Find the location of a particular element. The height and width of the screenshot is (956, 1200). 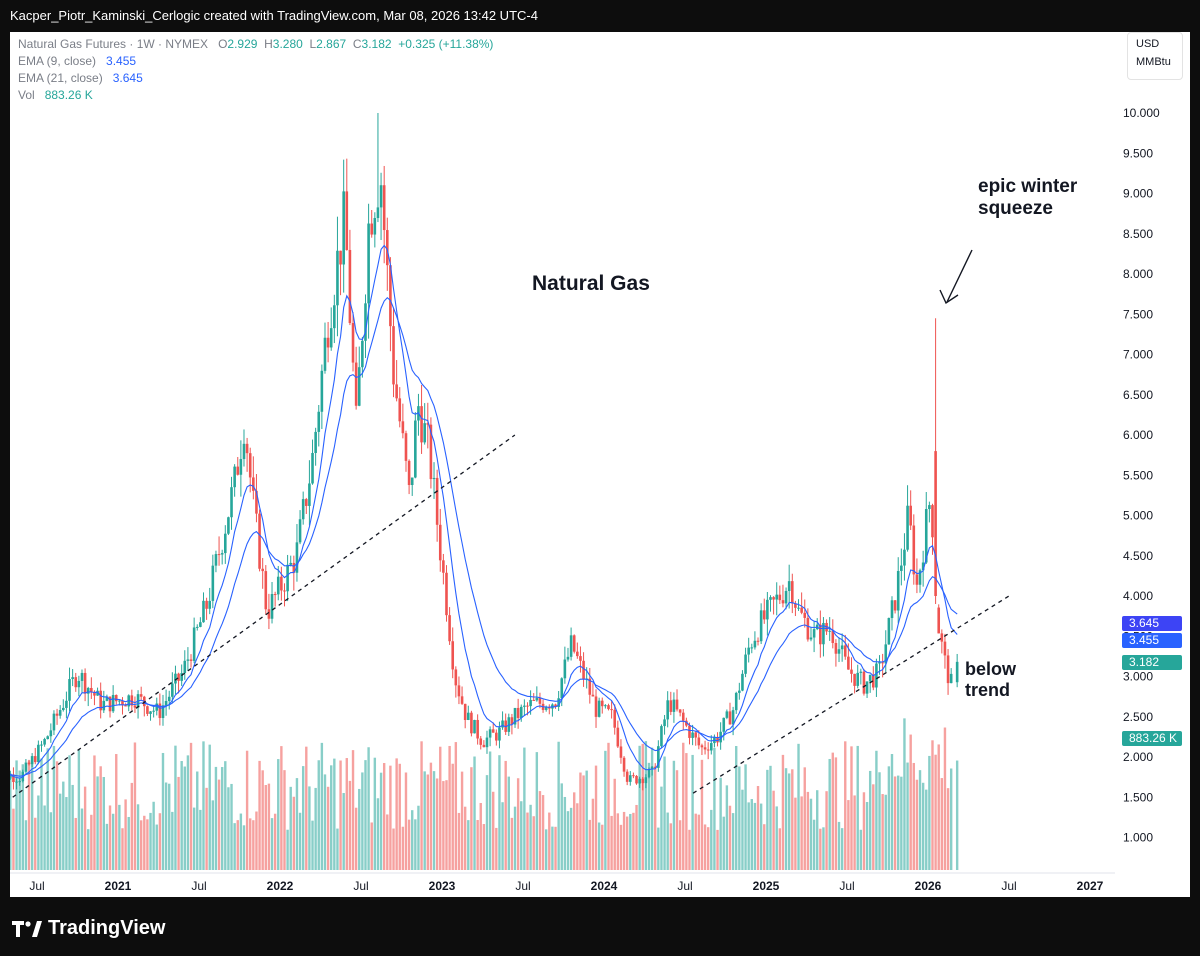

unit-selector: USD MMBtu is located at coordinates (1155, 56).